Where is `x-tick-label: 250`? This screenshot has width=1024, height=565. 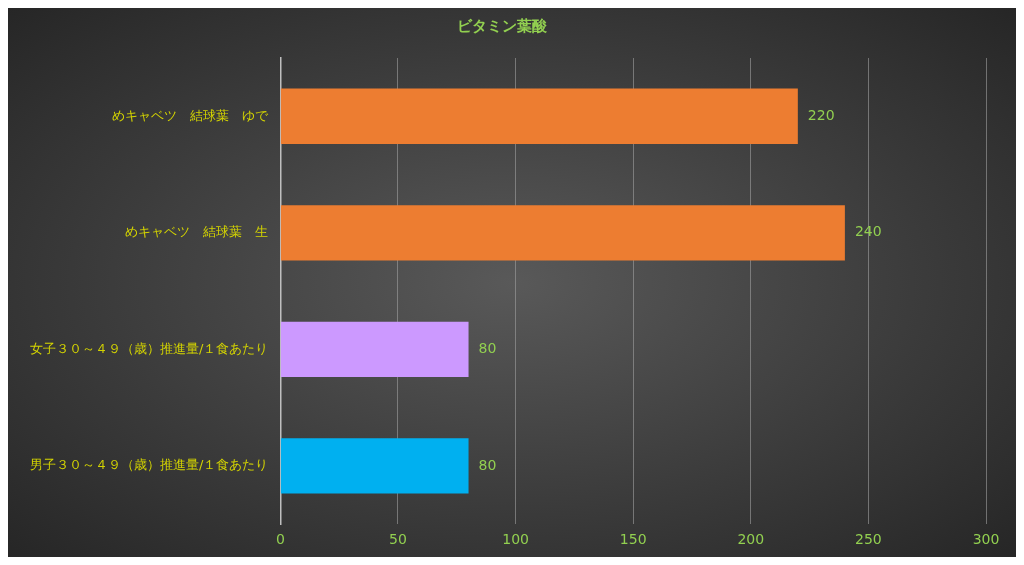
x-tick-label: 250 is located at coordinates (868, 539).